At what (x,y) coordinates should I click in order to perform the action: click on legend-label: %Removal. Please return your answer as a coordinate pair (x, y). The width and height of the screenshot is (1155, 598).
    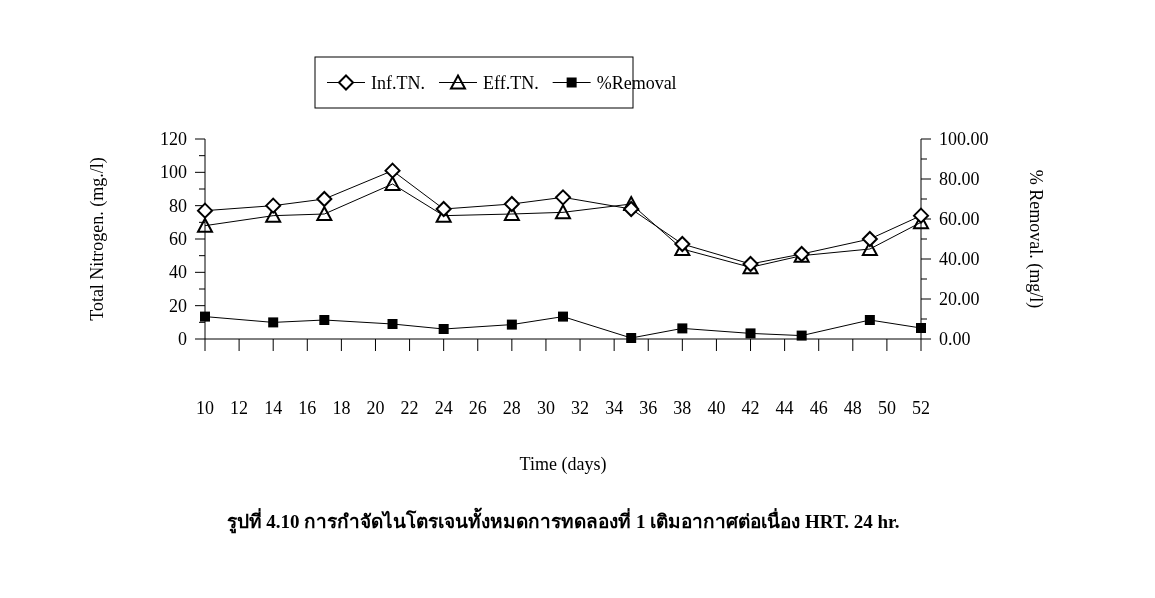
    Looking at the image, I should click on (636, 82).